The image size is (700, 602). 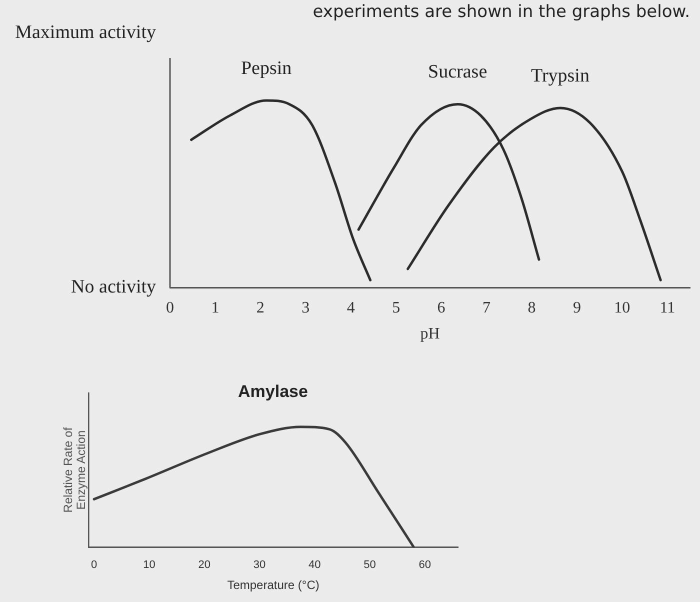 I want to click on series-label: Trypsin, so click(x=560, y=75).